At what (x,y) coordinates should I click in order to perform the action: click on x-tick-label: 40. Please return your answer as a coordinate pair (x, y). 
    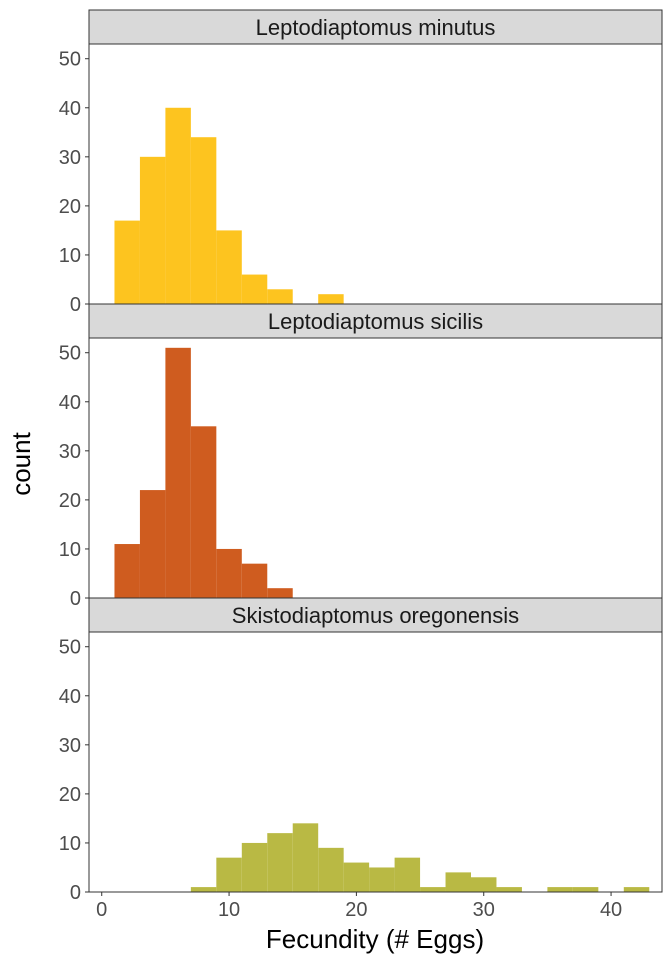
    Looking at the image, I should click on (611, 910).